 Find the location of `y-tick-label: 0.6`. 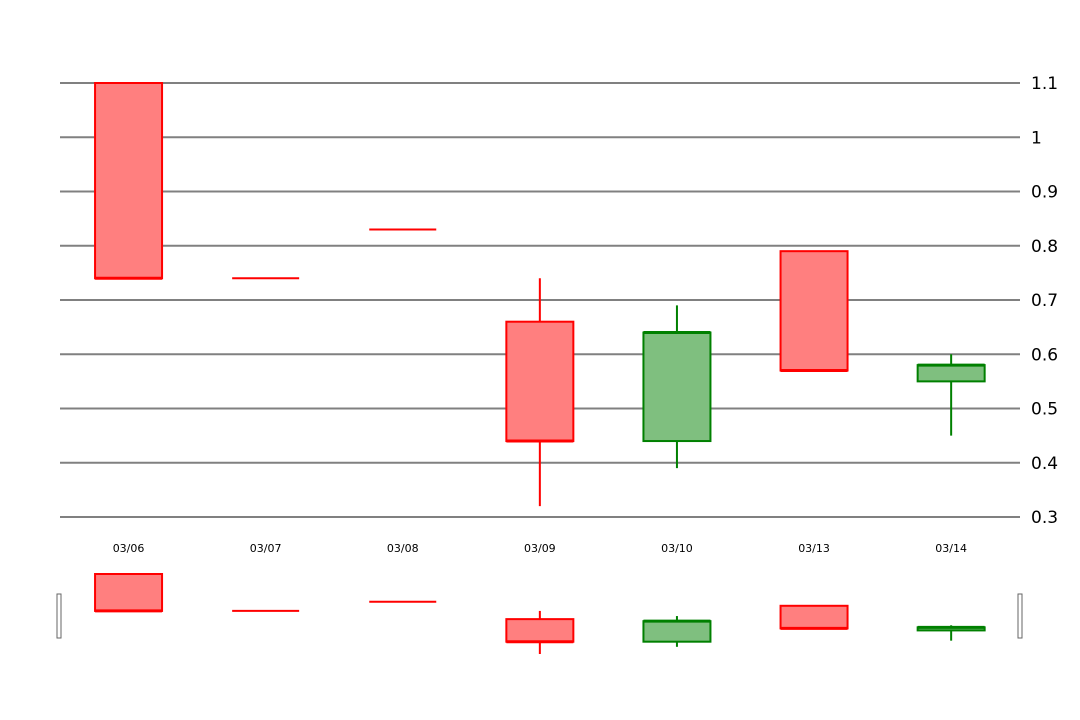

y-tick-label: 0.6 is located at coordinates (1044, 355).